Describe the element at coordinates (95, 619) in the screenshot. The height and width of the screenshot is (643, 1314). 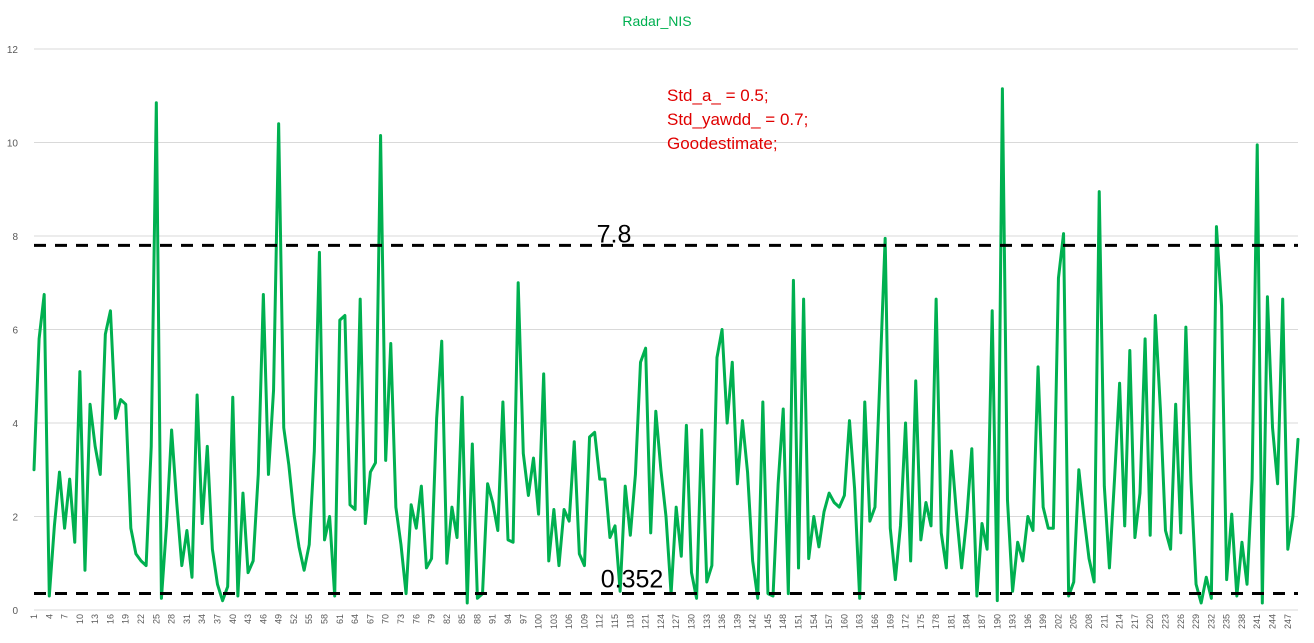
I see `x-tick-label: 13` at that location.